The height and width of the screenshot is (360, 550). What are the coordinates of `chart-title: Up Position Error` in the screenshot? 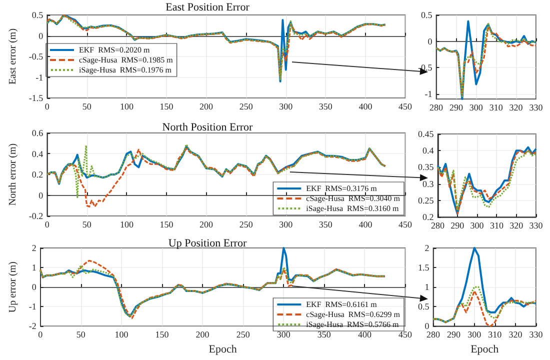 It's located at (207, 244).